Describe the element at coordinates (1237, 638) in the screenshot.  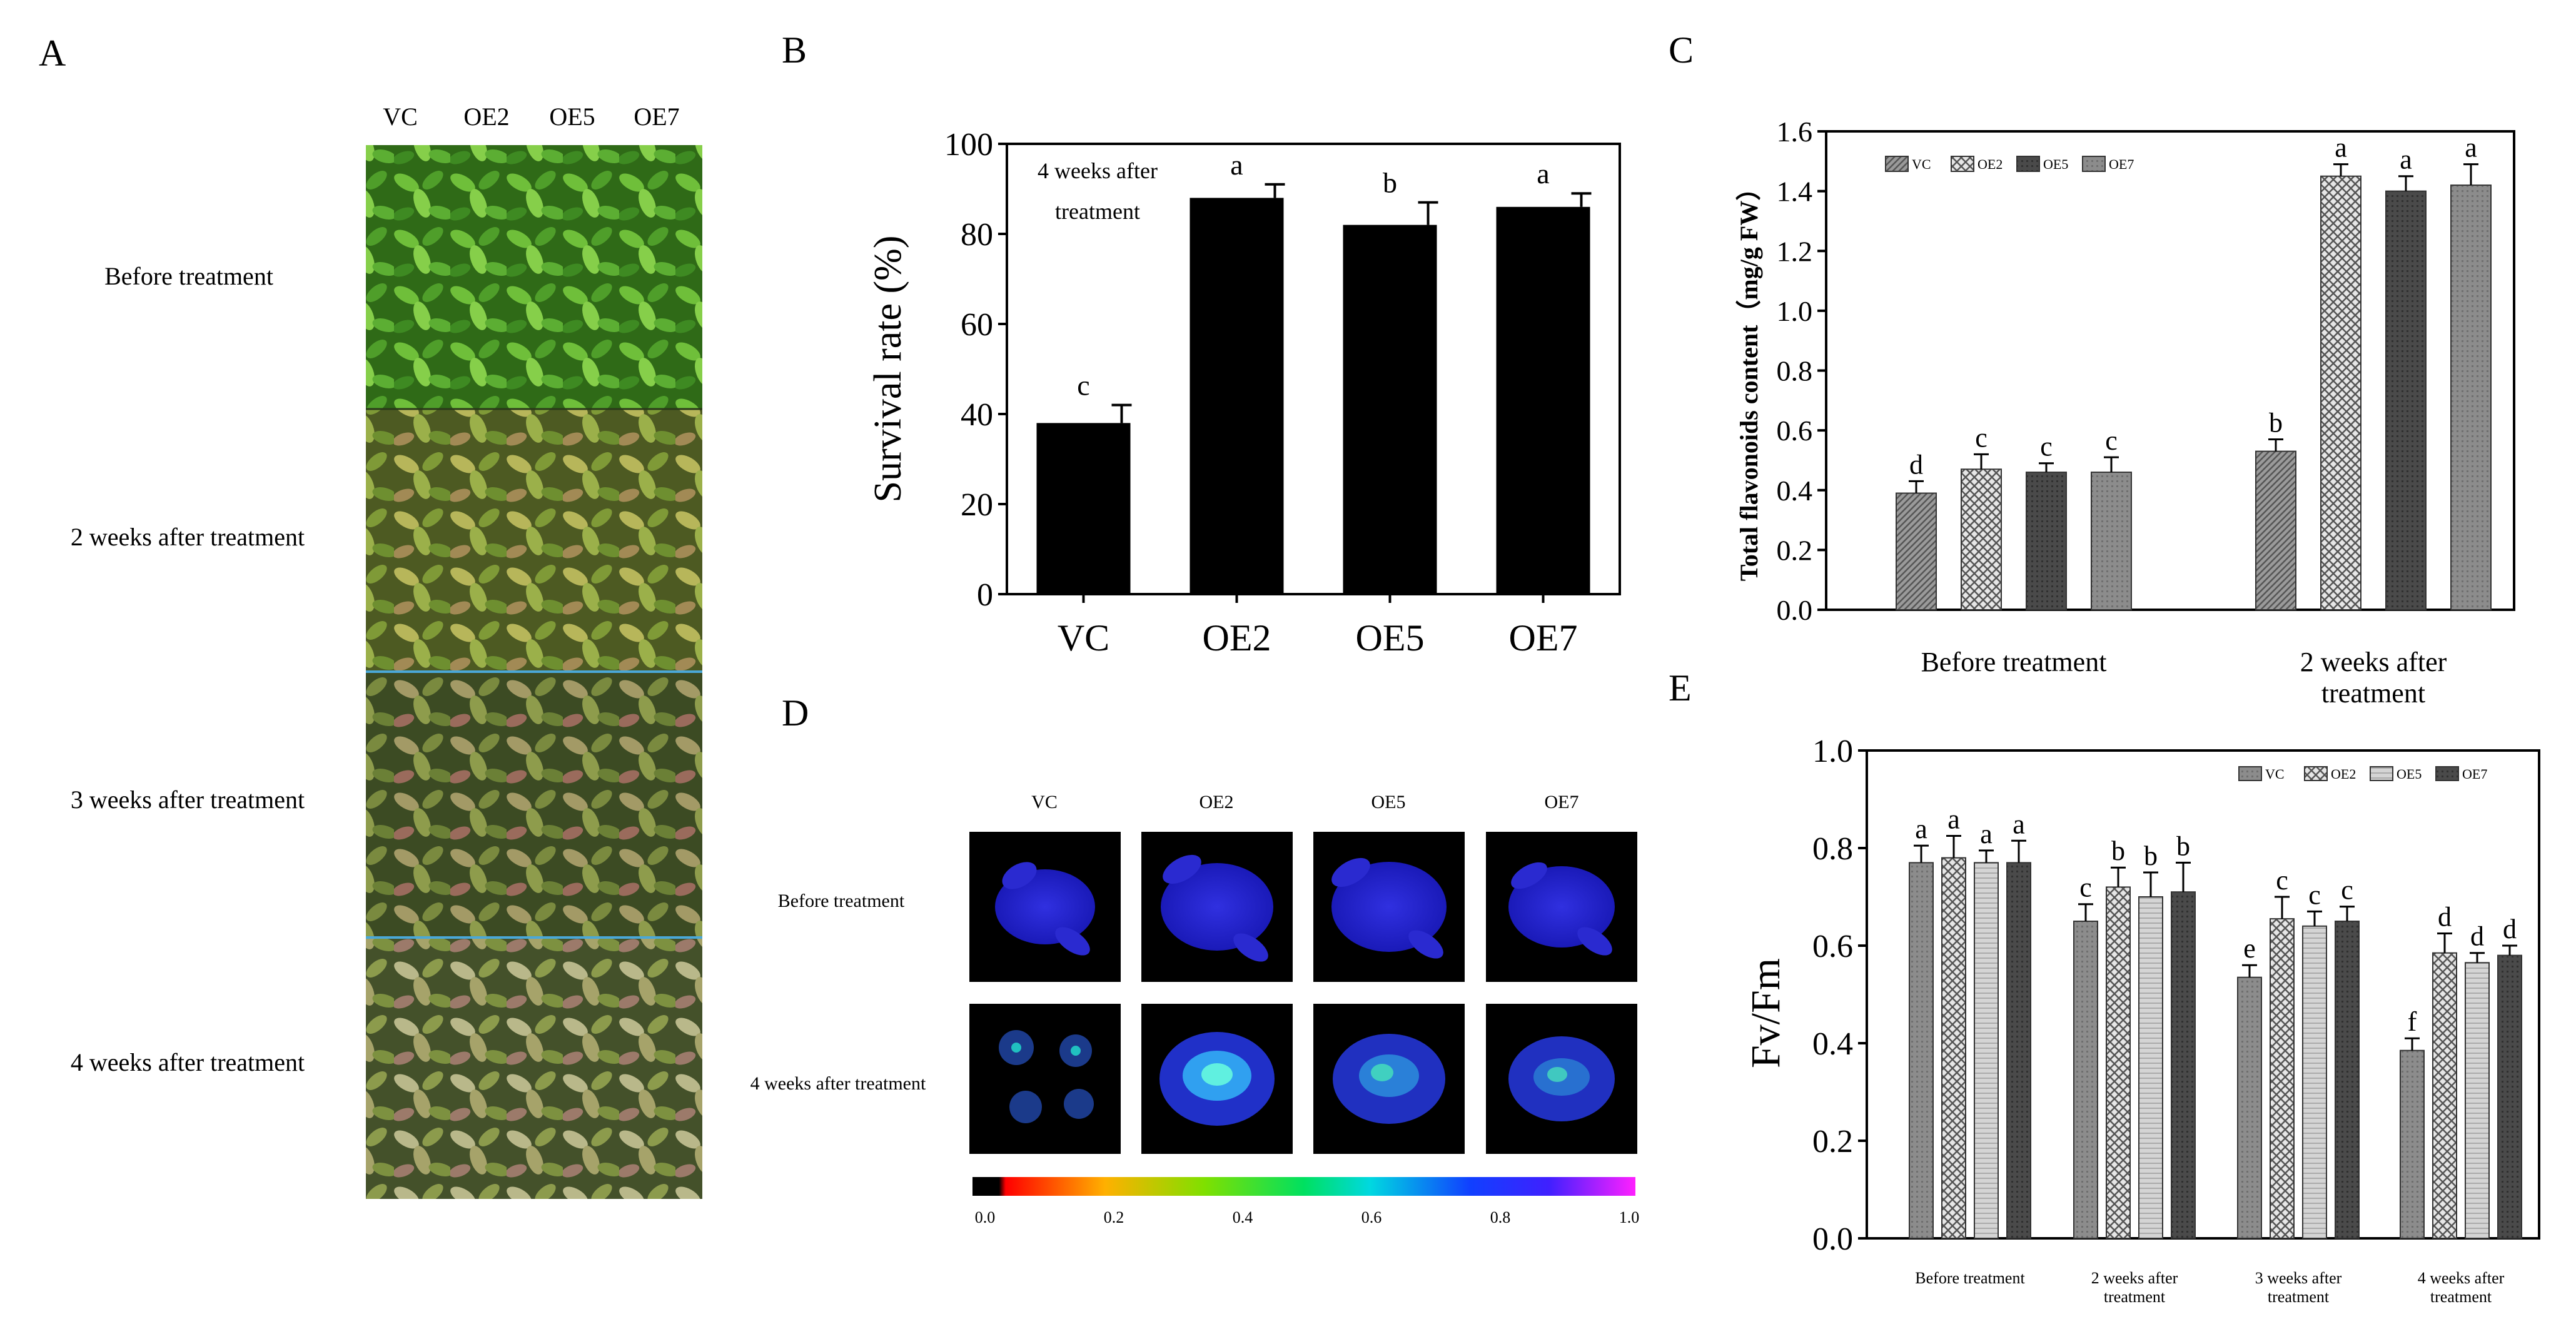
I see `x-tick-label-oe2: OE2` at that location.